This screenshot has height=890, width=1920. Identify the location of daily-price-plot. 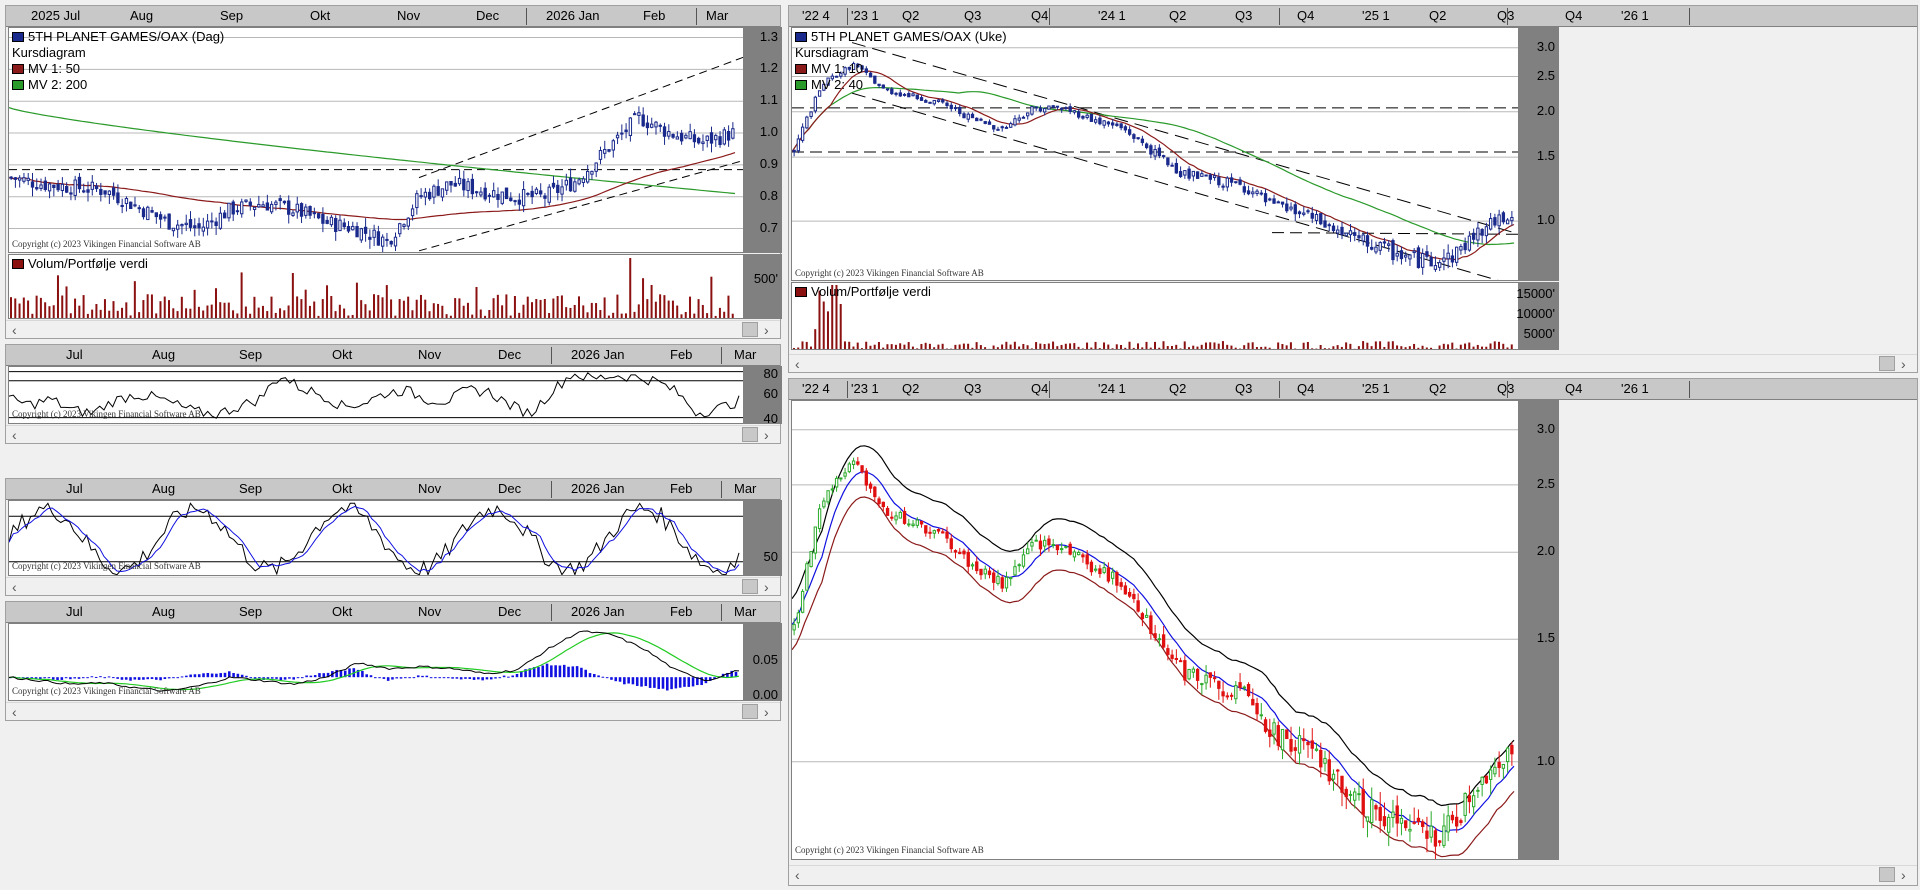
(376, 140).